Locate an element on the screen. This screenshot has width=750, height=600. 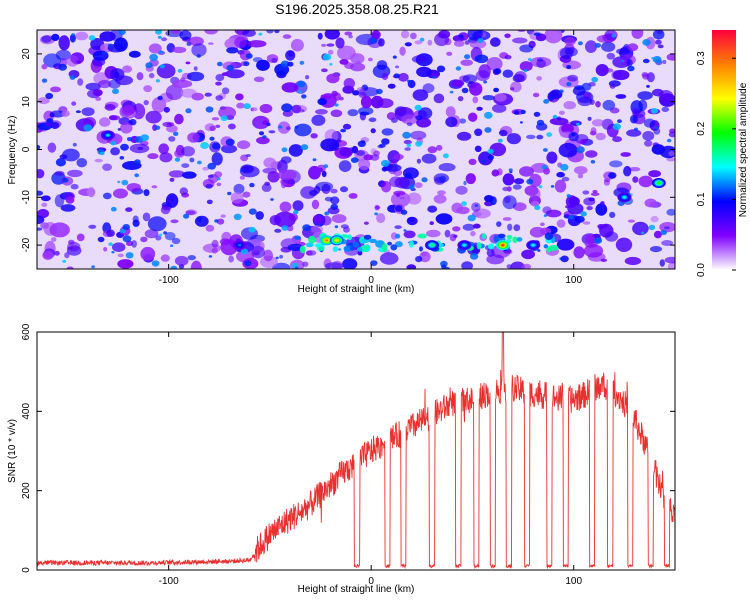
spectrogram-y-tick-label: 20 is located at coordinates (26, 54).